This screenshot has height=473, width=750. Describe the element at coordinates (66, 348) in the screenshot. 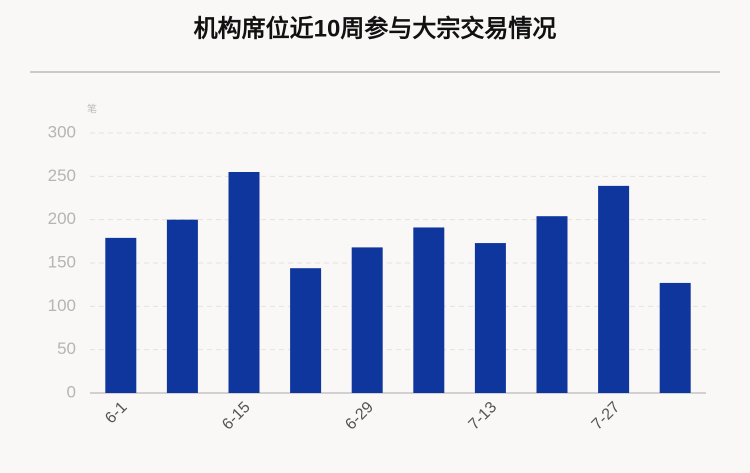

I see `y-tick-label: 50` at that location.